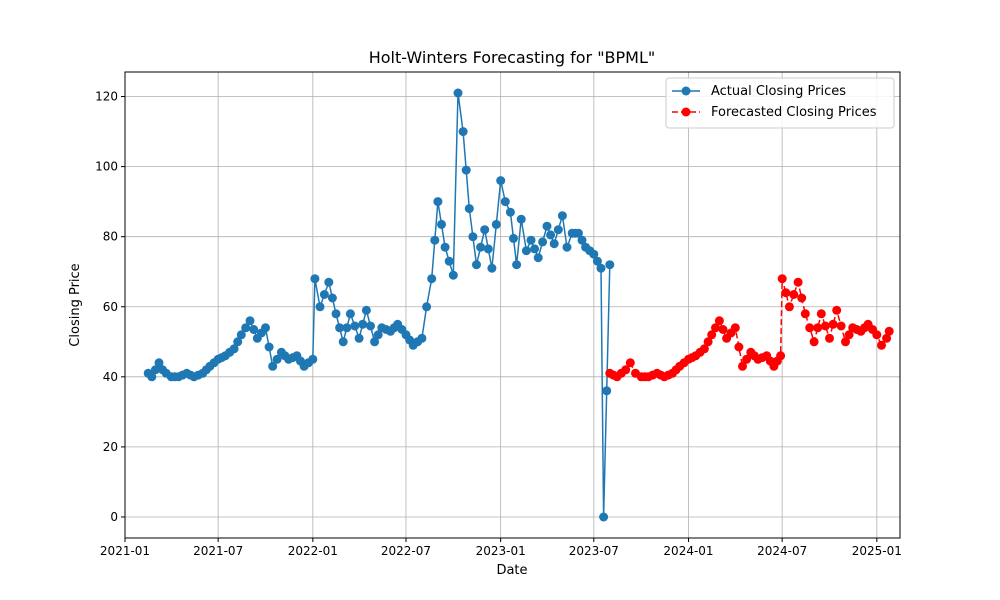  What do you see at coordinates (688, 551) in the screenshot?
I see `x-tick-label: 2024-01` at bounding box center [688, 551].